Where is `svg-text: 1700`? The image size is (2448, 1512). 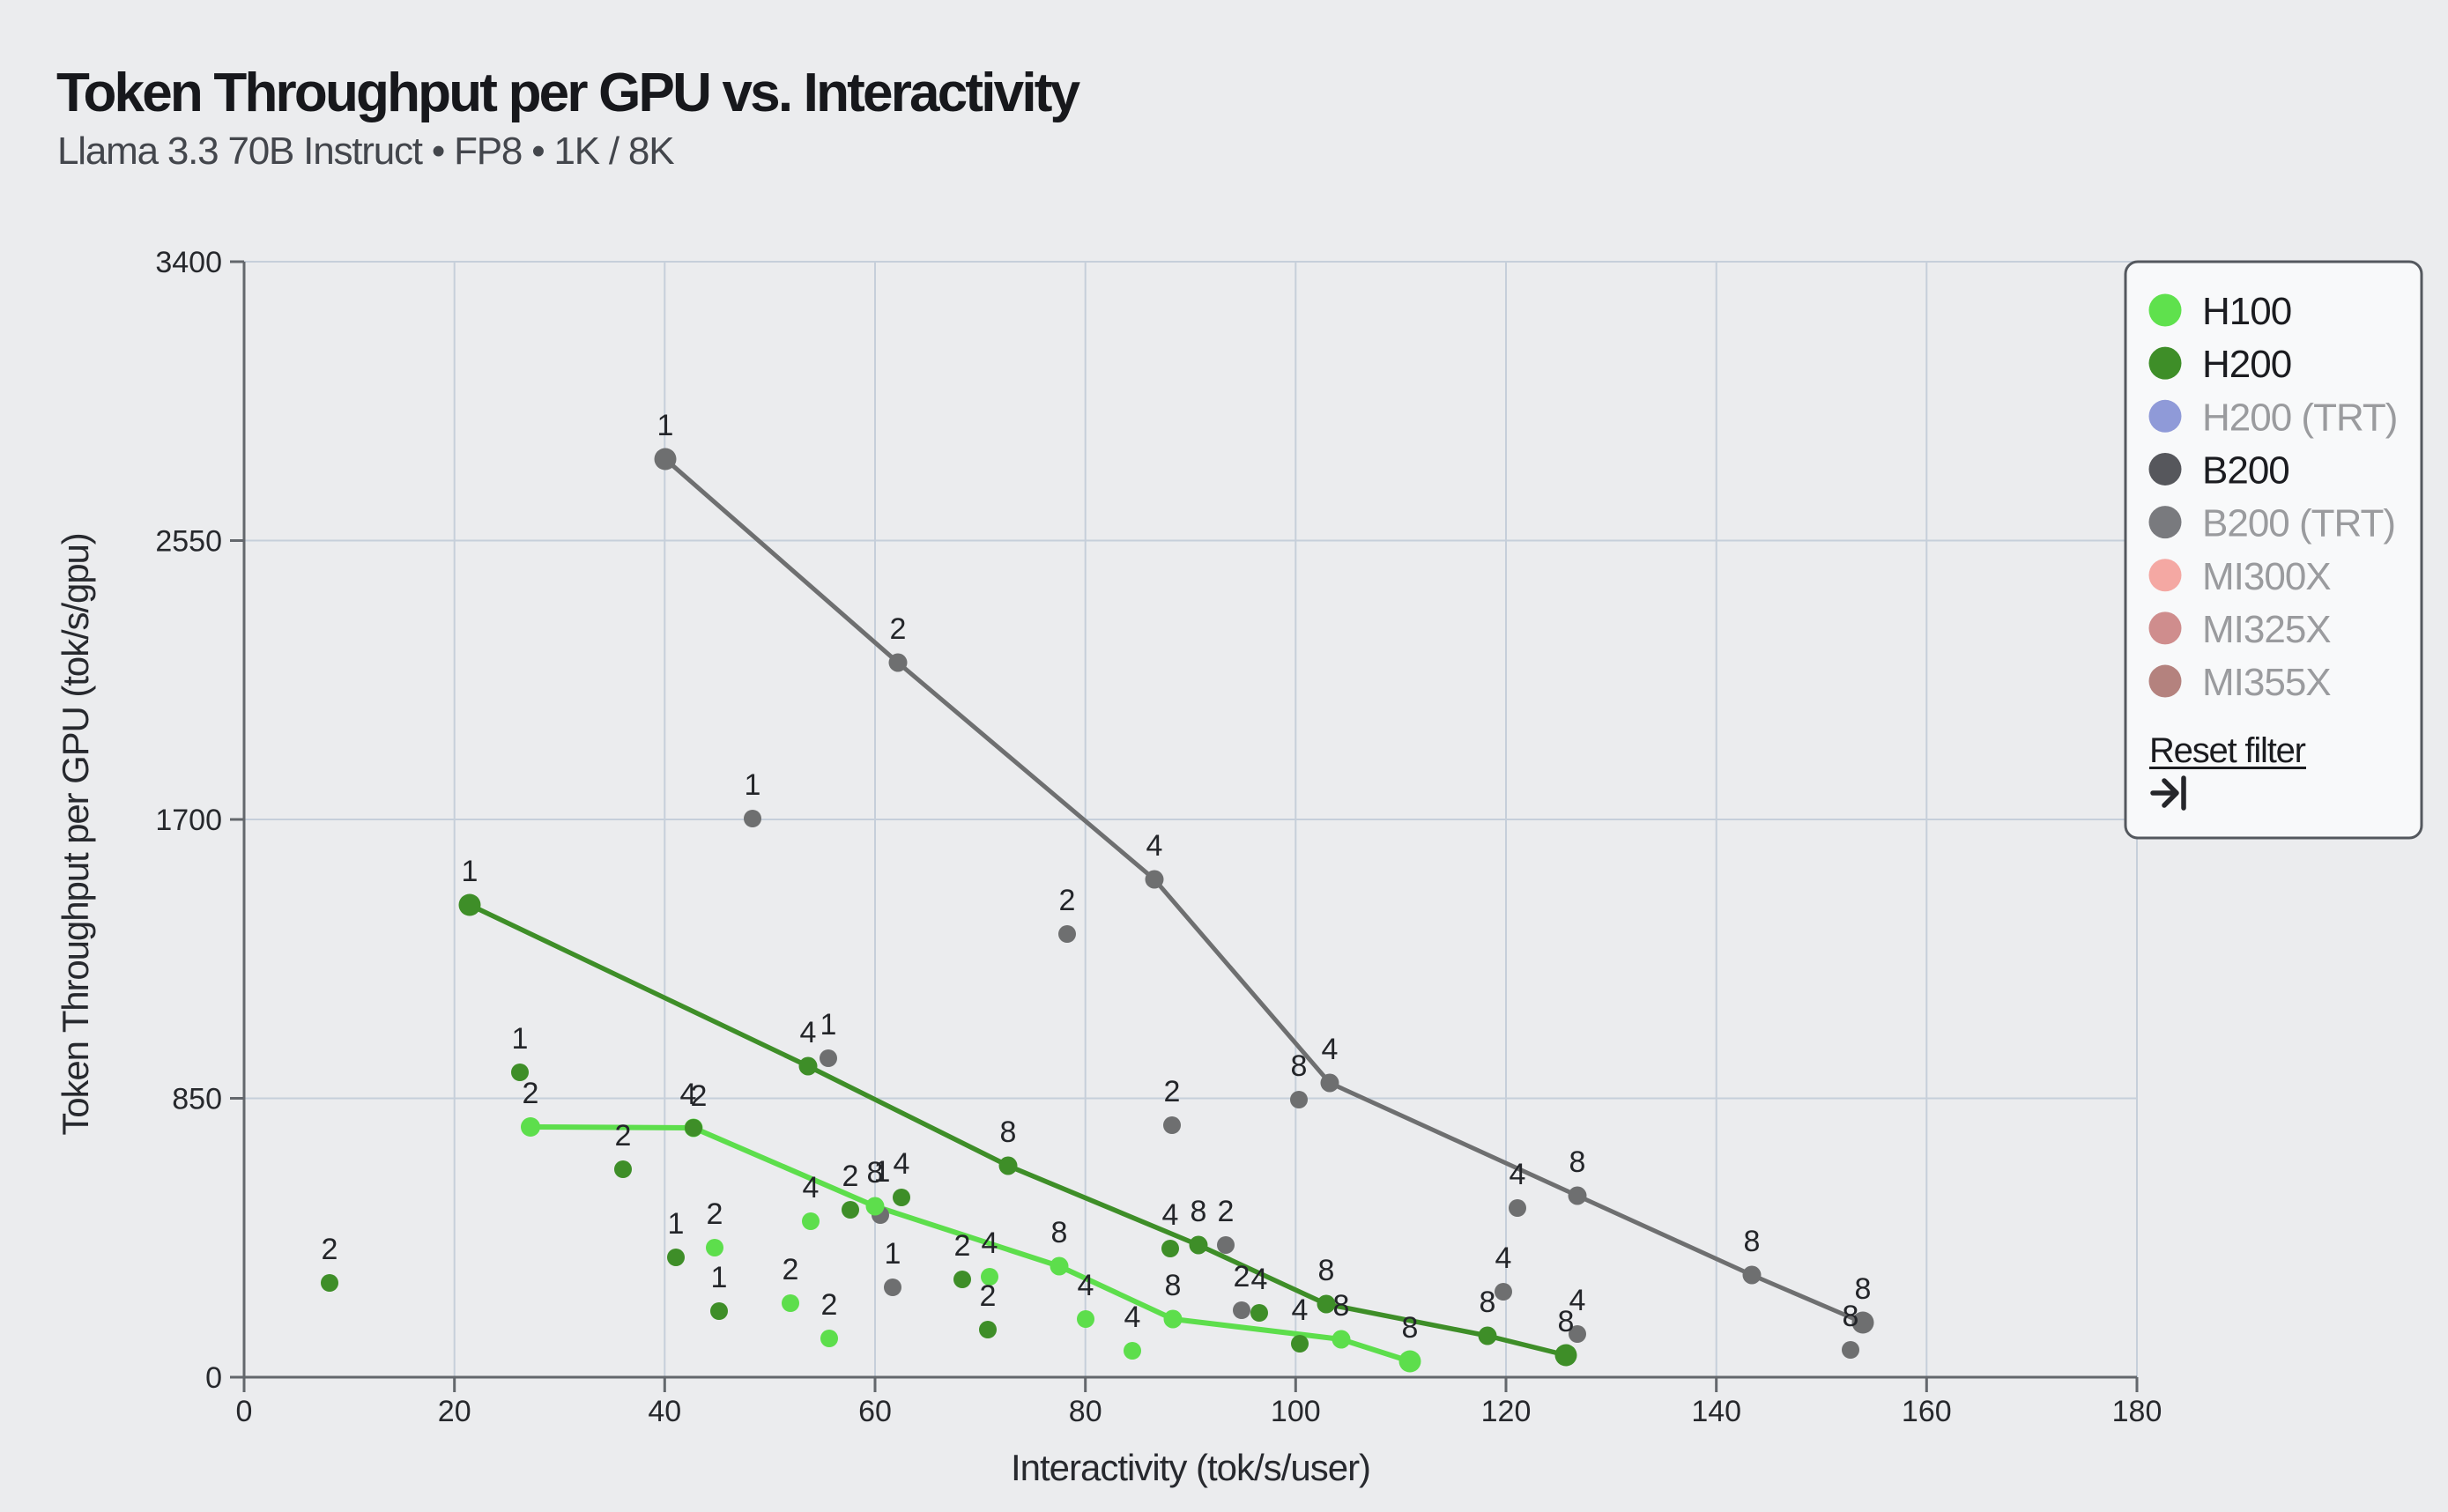
svg-text: 1700 is located at coordinates (188, 820).